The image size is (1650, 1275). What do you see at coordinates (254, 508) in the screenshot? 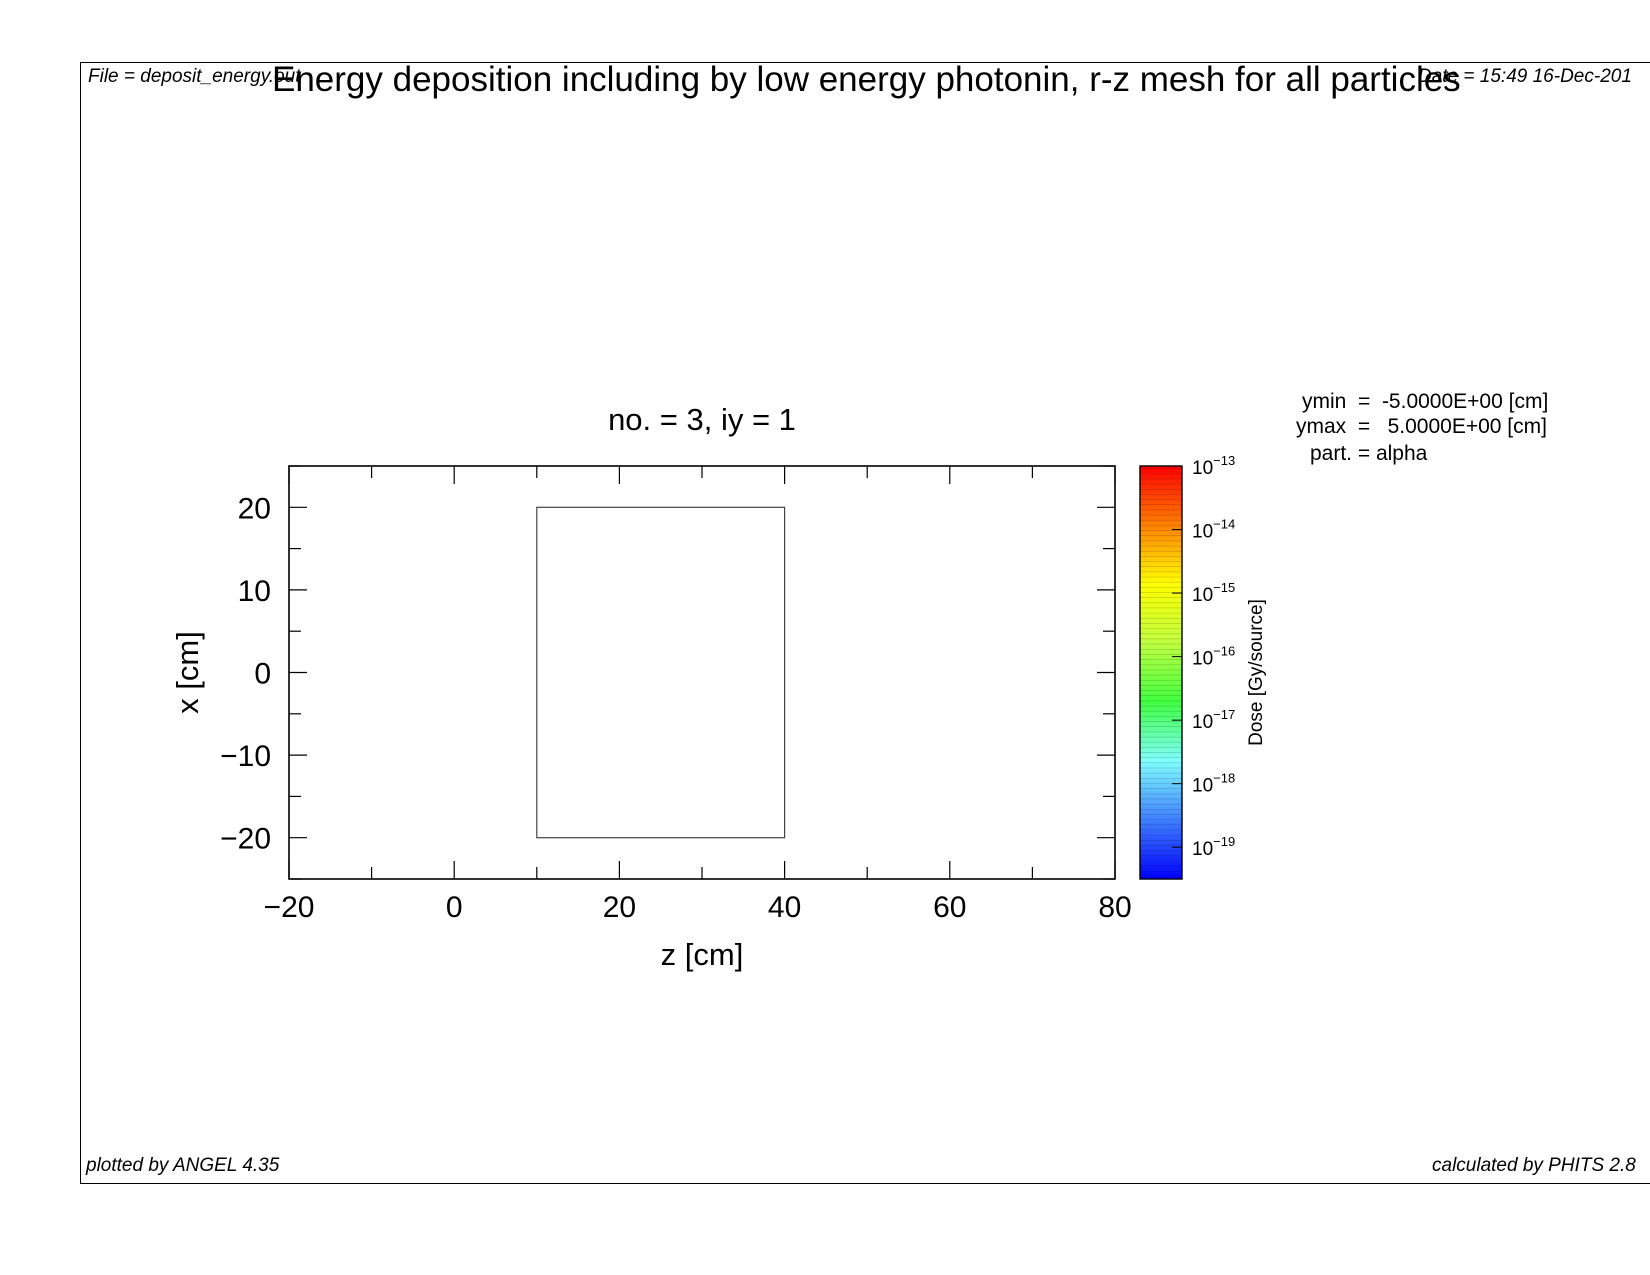
I see `y-tick-label: 20` at bounding box center [254, 508].